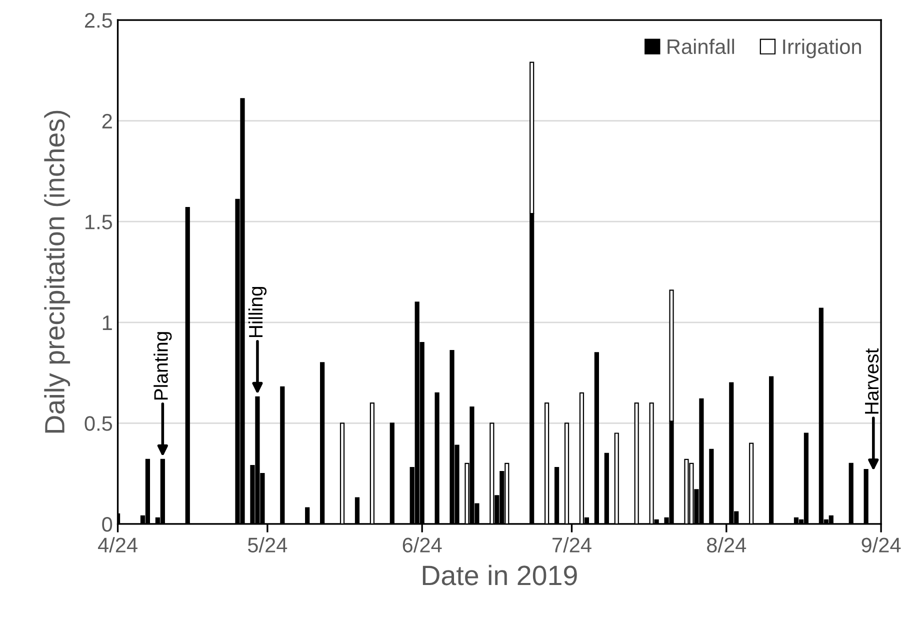  What do you see at coordinates (268, 544) in the screenshot?
I see `x-tick-label: 5/24` at bounding box center [268, 544].